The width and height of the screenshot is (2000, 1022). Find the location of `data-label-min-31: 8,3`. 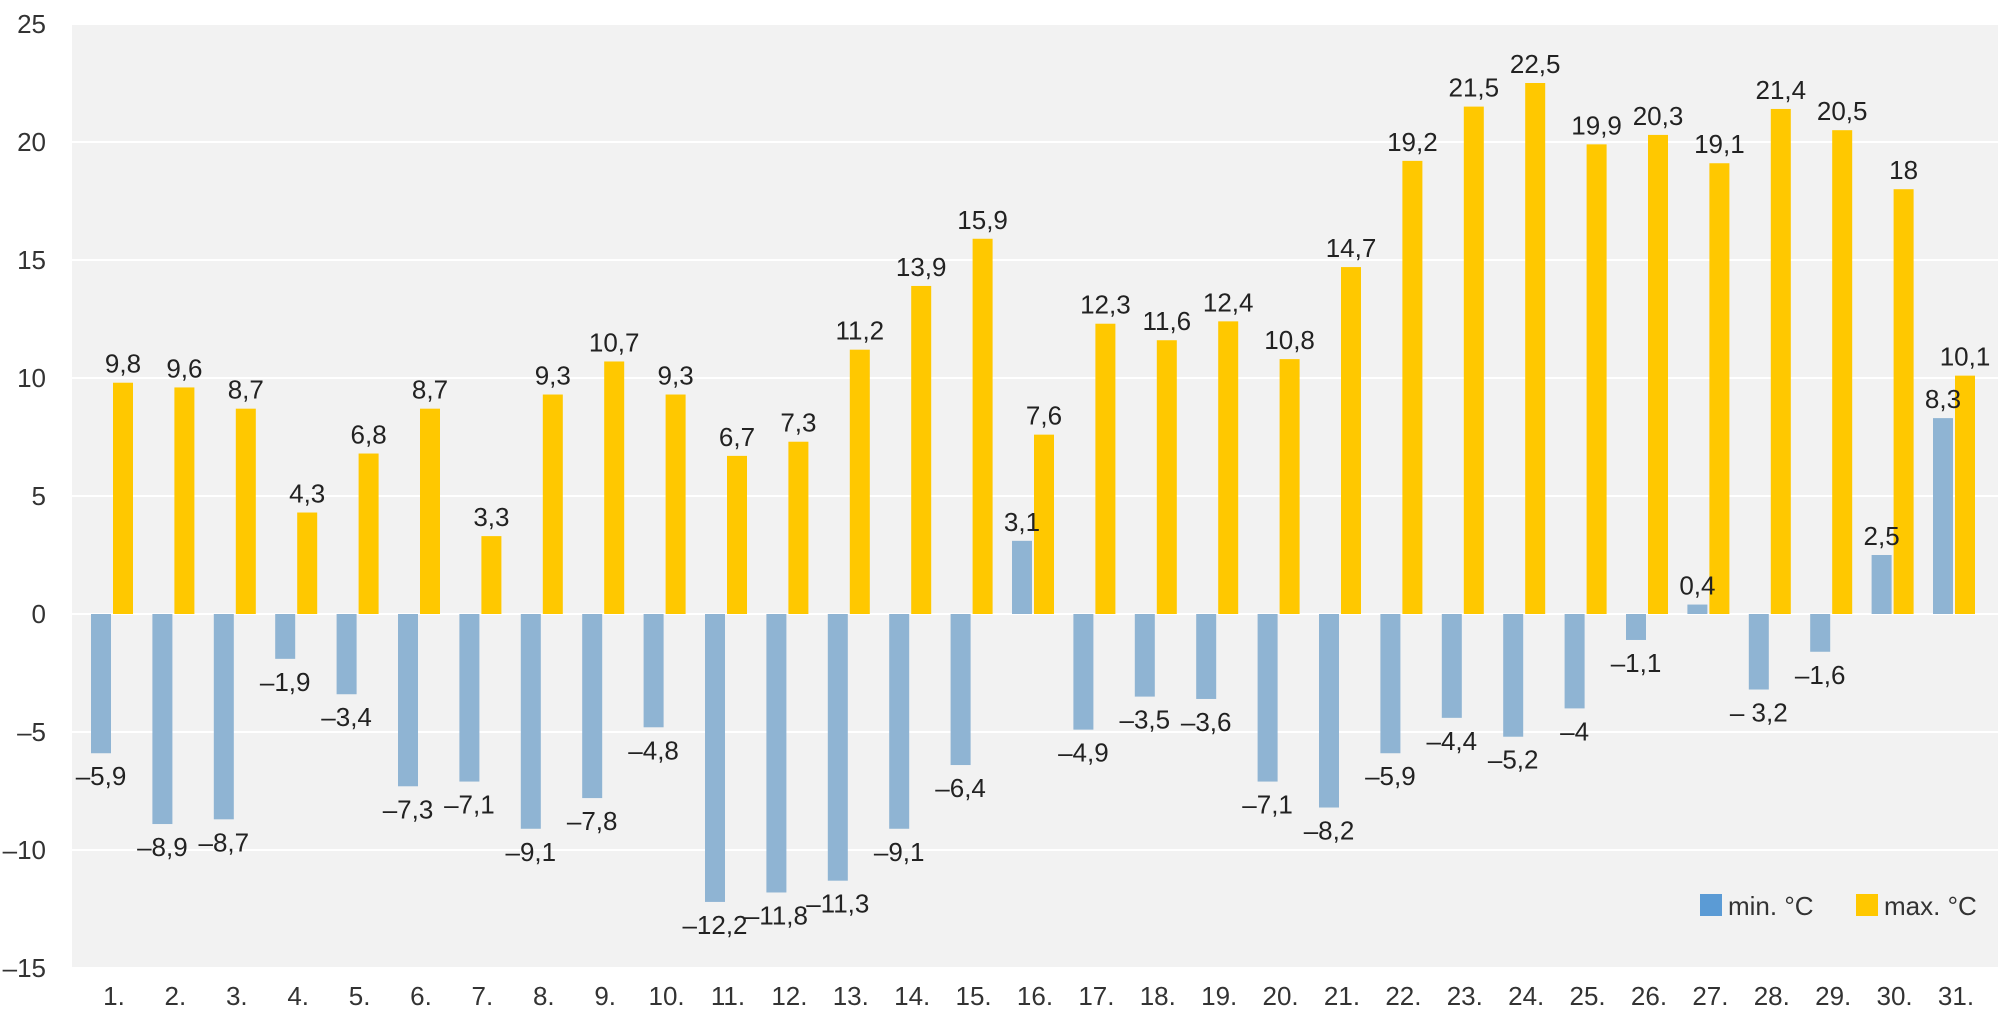

data-label-min-31: 8,3 is located at coordinates (1943, 399).